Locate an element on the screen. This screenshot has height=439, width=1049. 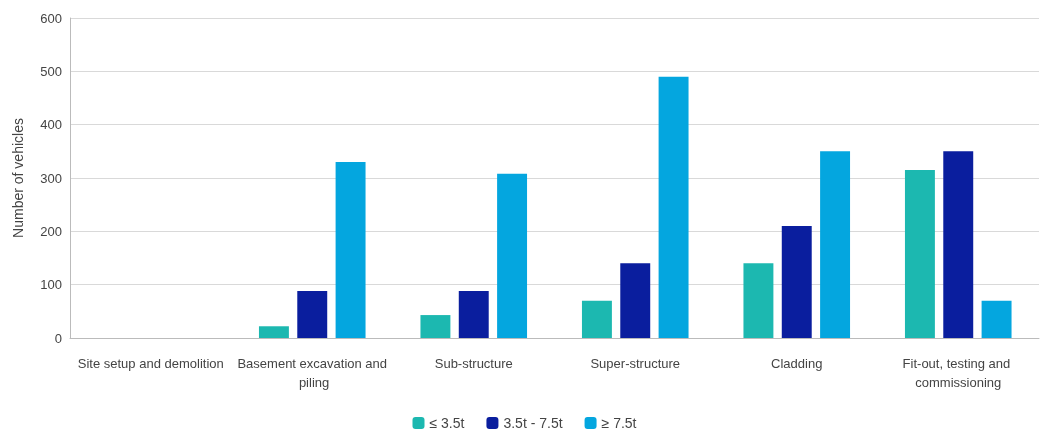
x-tick-label: Site setup and demolition is located at coordinates (150, 363).